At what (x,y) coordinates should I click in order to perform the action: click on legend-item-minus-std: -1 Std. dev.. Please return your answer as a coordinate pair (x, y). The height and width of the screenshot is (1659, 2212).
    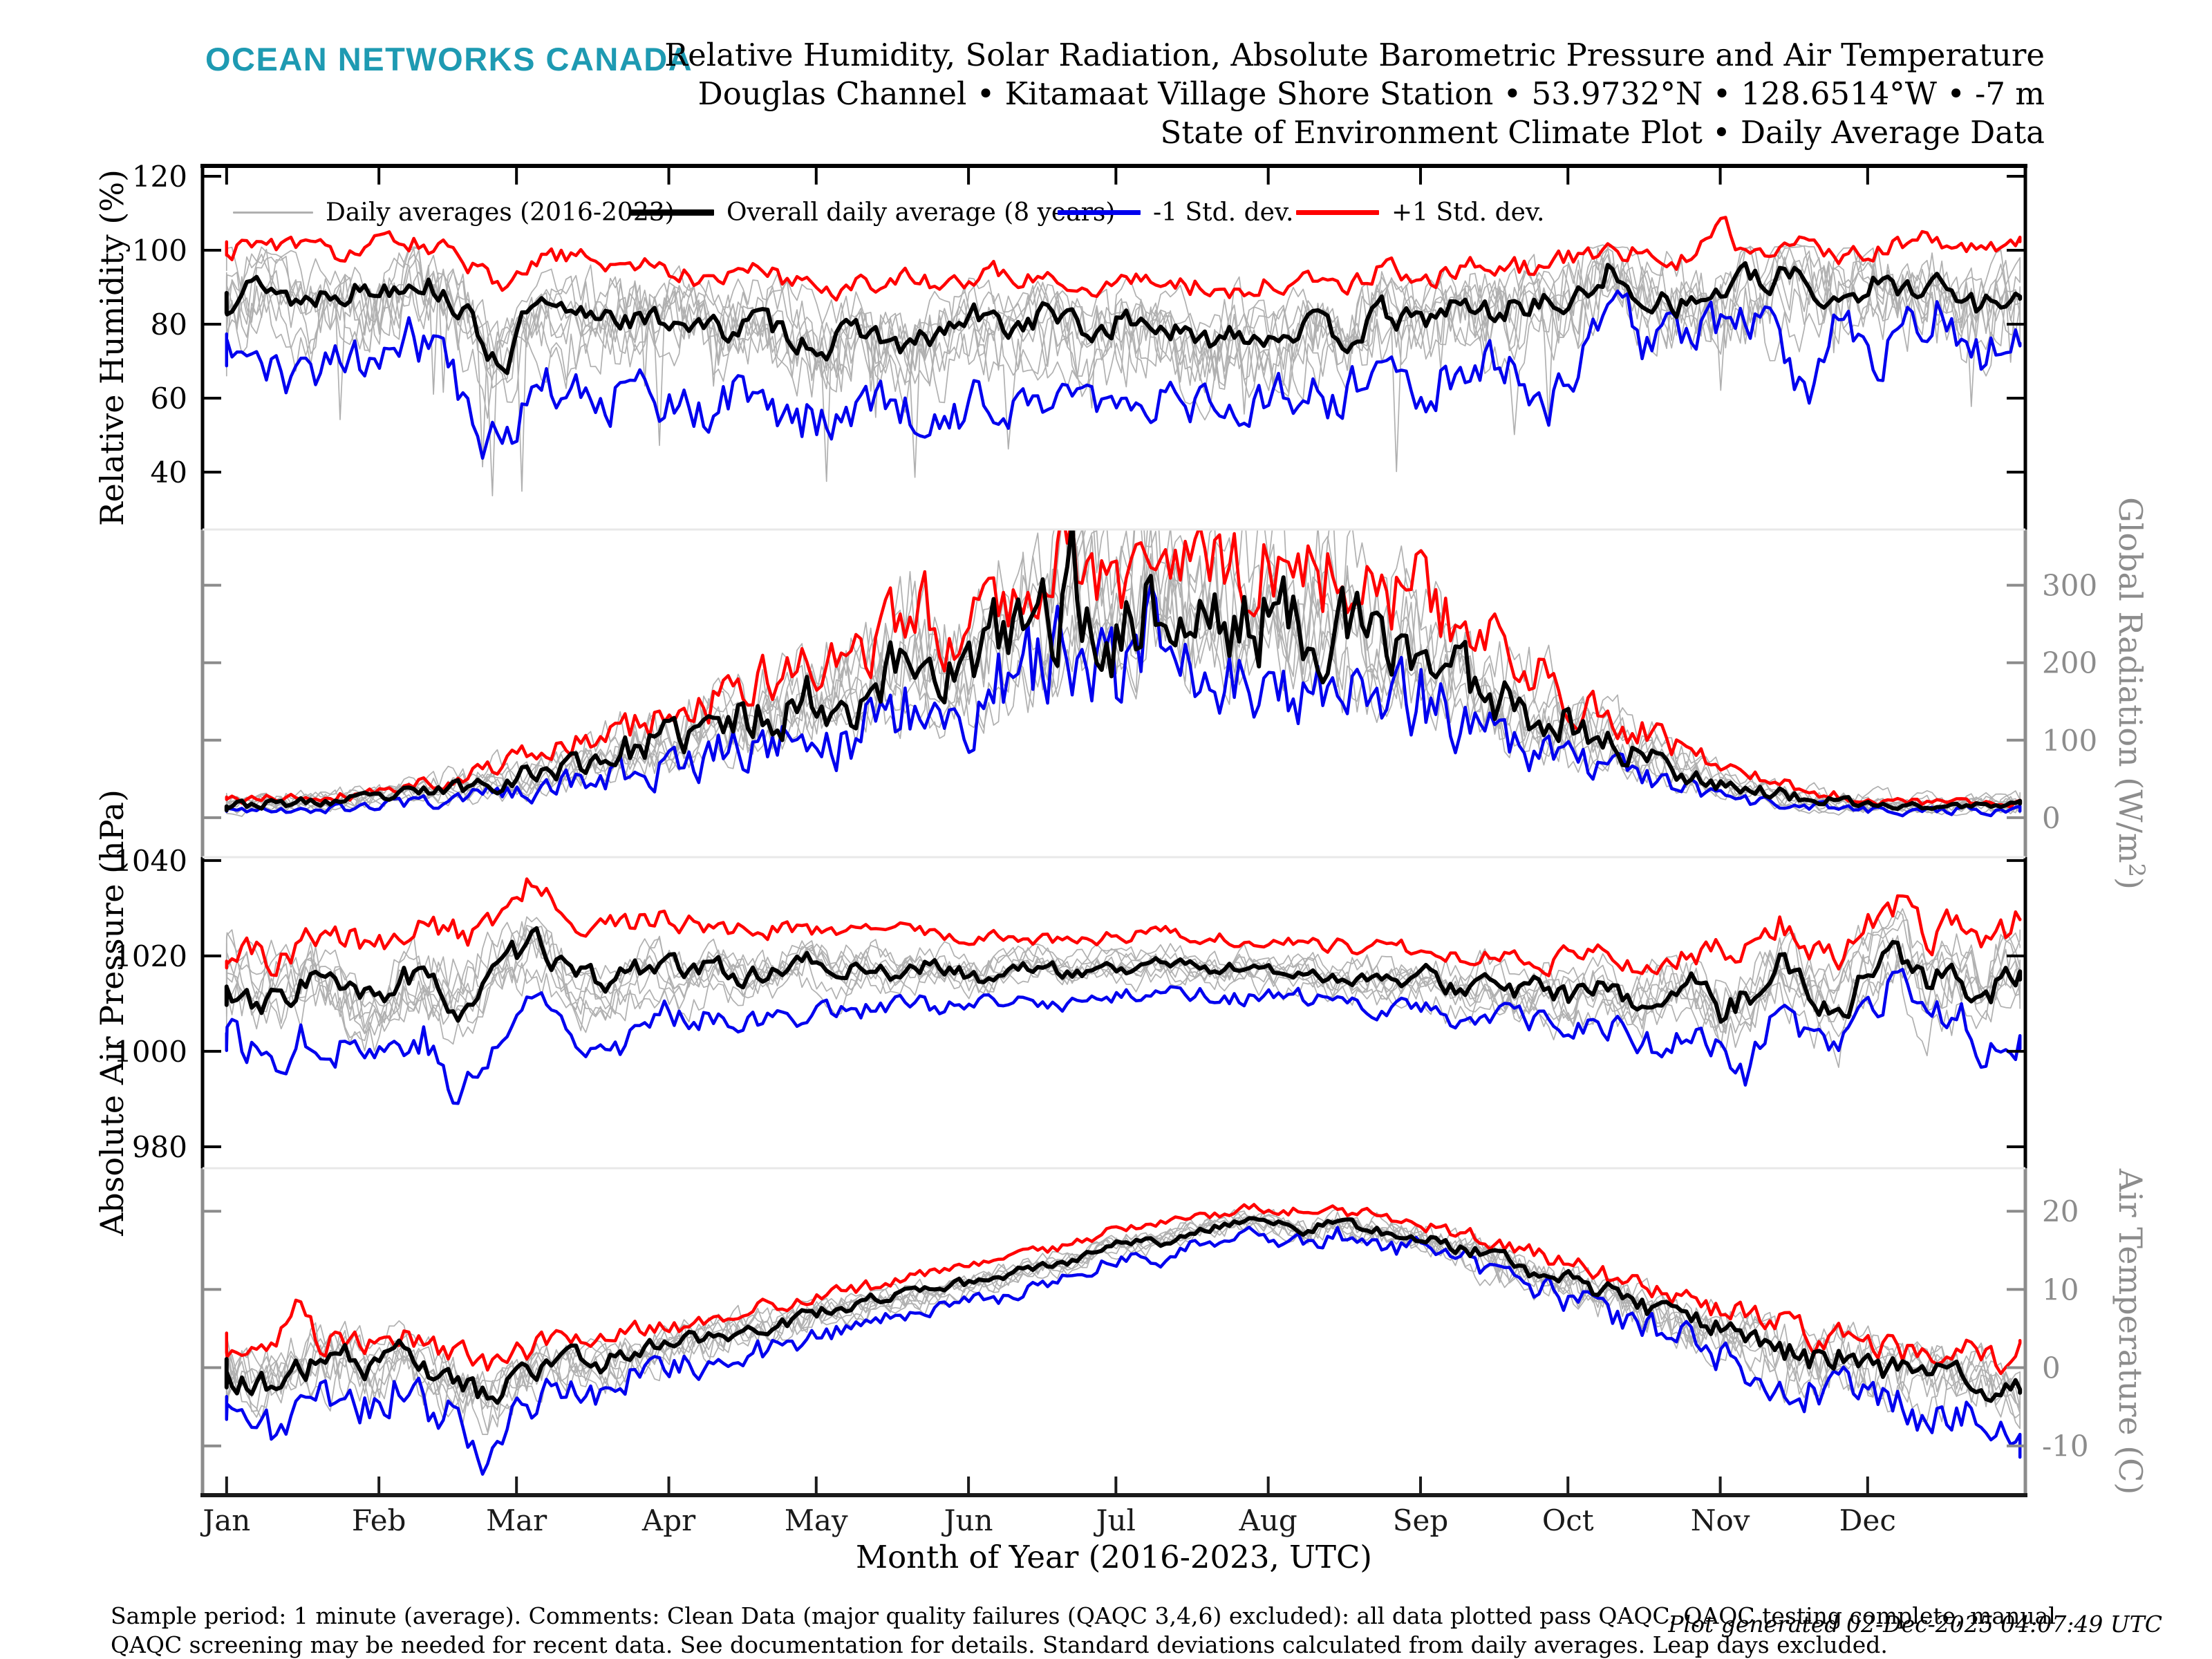
    Looking at the image, I should click on (1176, 212).